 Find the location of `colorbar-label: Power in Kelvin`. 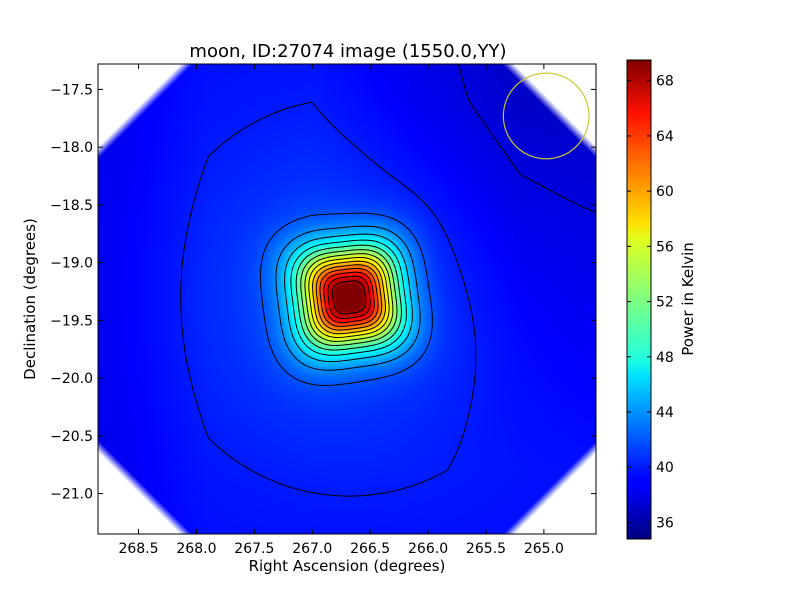

colorbar-label: Power in Kelvin is located at coordinates (688, 299).